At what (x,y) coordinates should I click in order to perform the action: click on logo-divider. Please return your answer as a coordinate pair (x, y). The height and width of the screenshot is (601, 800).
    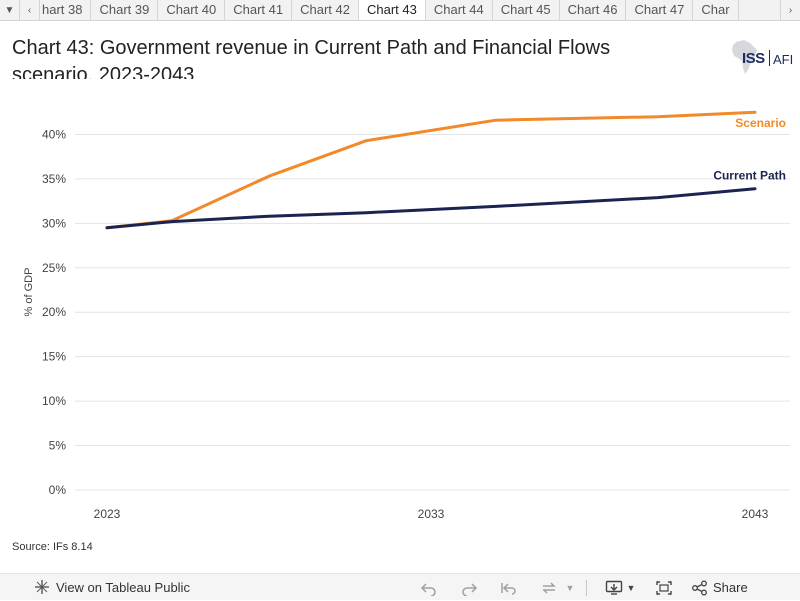
    Looking at the image, I should click on (769, 58).